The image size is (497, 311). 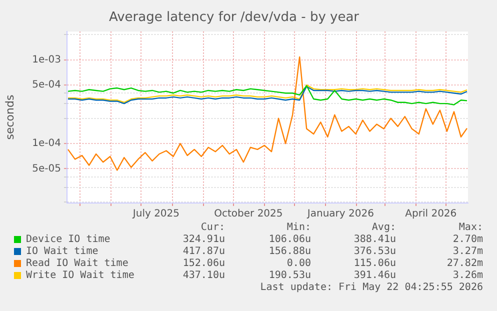 I want to click on text: 2.70m, so click(x=467, y=240).